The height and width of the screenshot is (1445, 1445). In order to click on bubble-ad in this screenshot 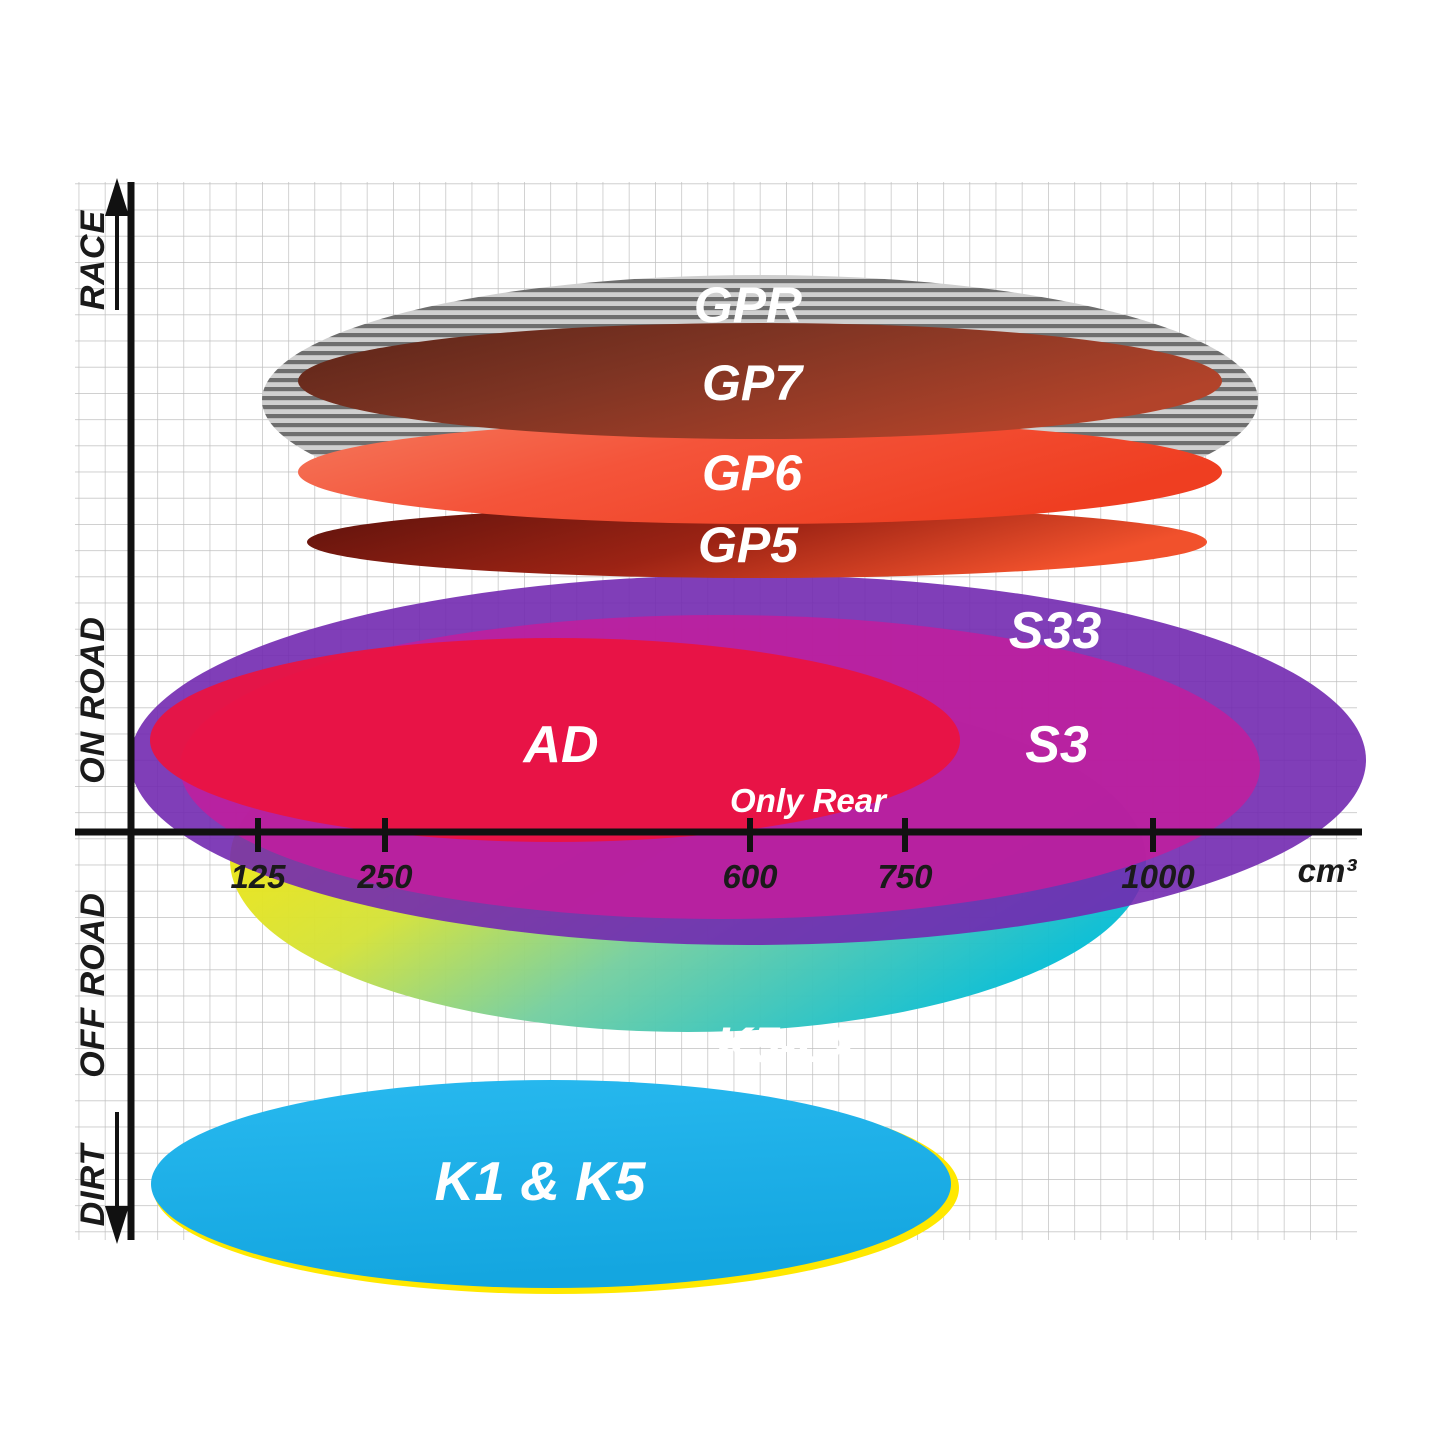, I will do `click(555, 740)`.